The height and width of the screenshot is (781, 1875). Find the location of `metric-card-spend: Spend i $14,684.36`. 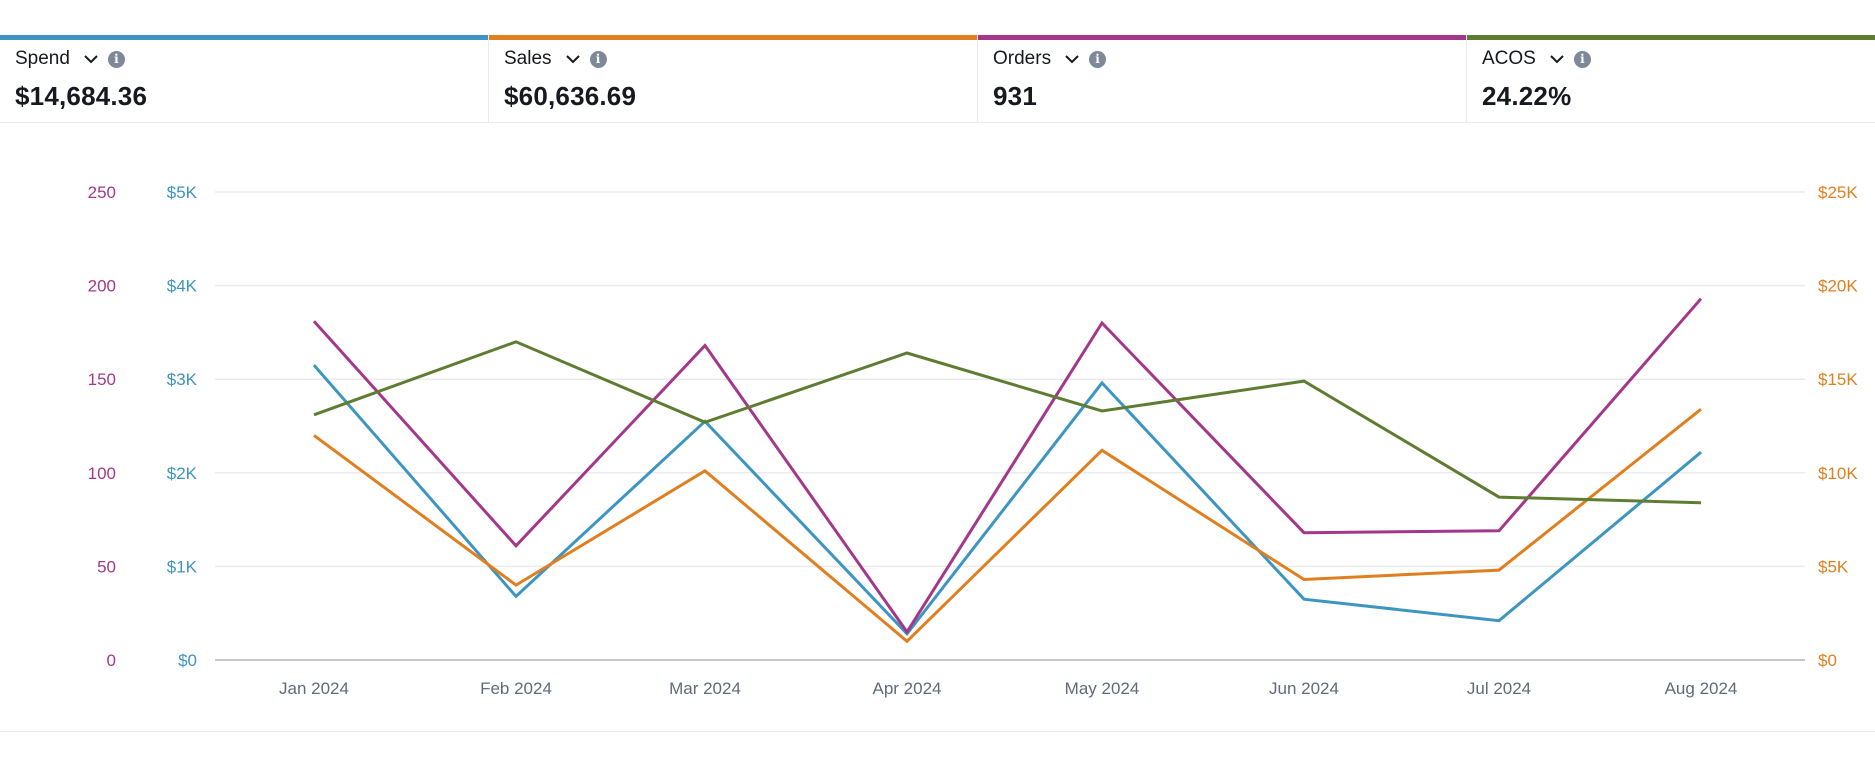

metric-card-spend: Spend i $14,684.36 is located at coordinates (244, 78).